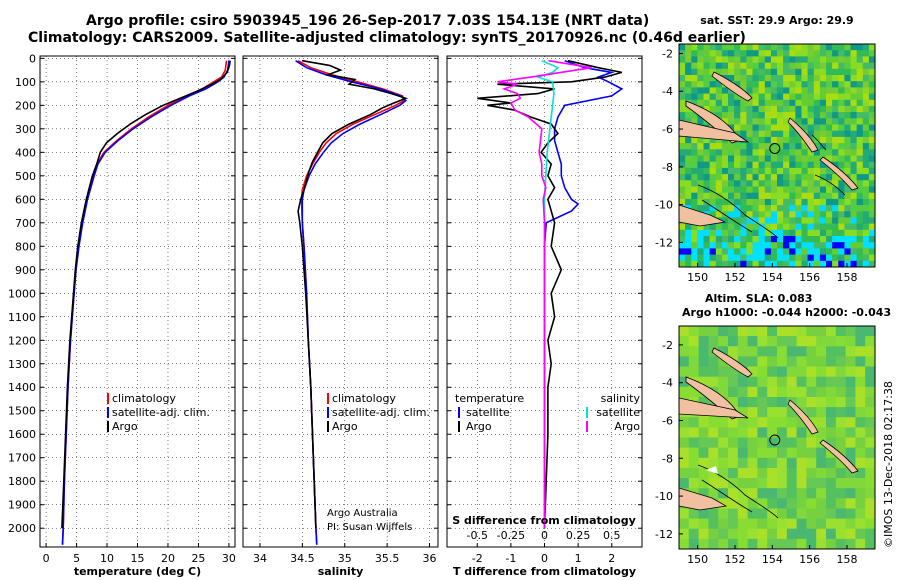  I want to click on y-tick-label: 800, so click(25, 246).